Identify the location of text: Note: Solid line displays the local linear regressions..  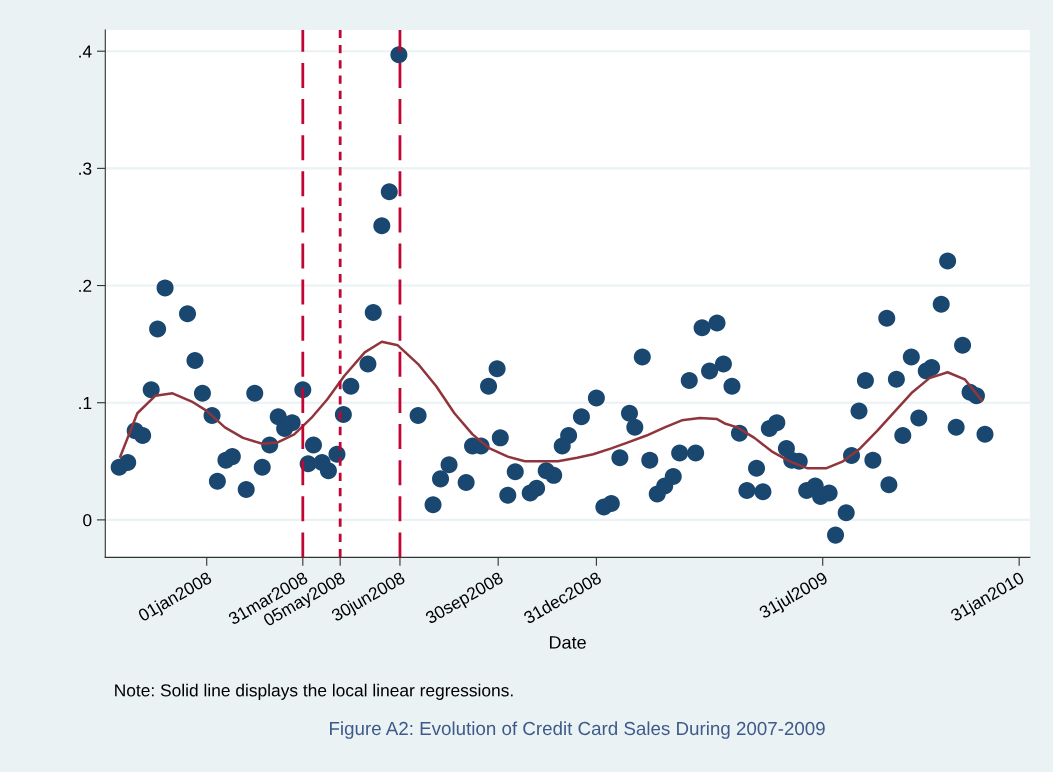
(314, 691).